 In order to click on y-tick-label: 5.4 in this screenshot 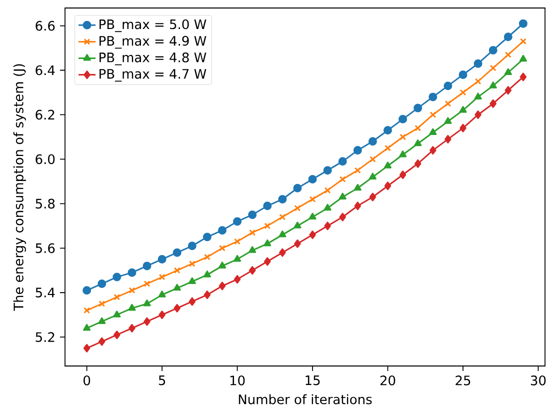, I will do `click(45, 293)`.